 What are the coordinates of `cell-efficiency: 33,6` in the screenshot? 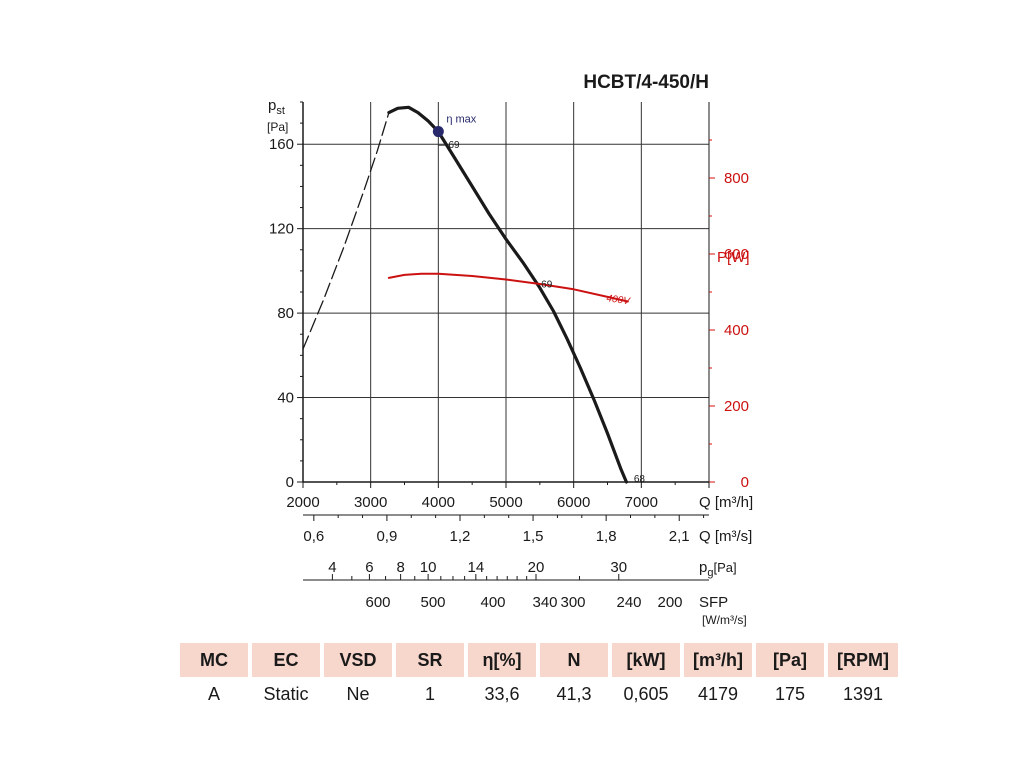 It's located at (502, 693).